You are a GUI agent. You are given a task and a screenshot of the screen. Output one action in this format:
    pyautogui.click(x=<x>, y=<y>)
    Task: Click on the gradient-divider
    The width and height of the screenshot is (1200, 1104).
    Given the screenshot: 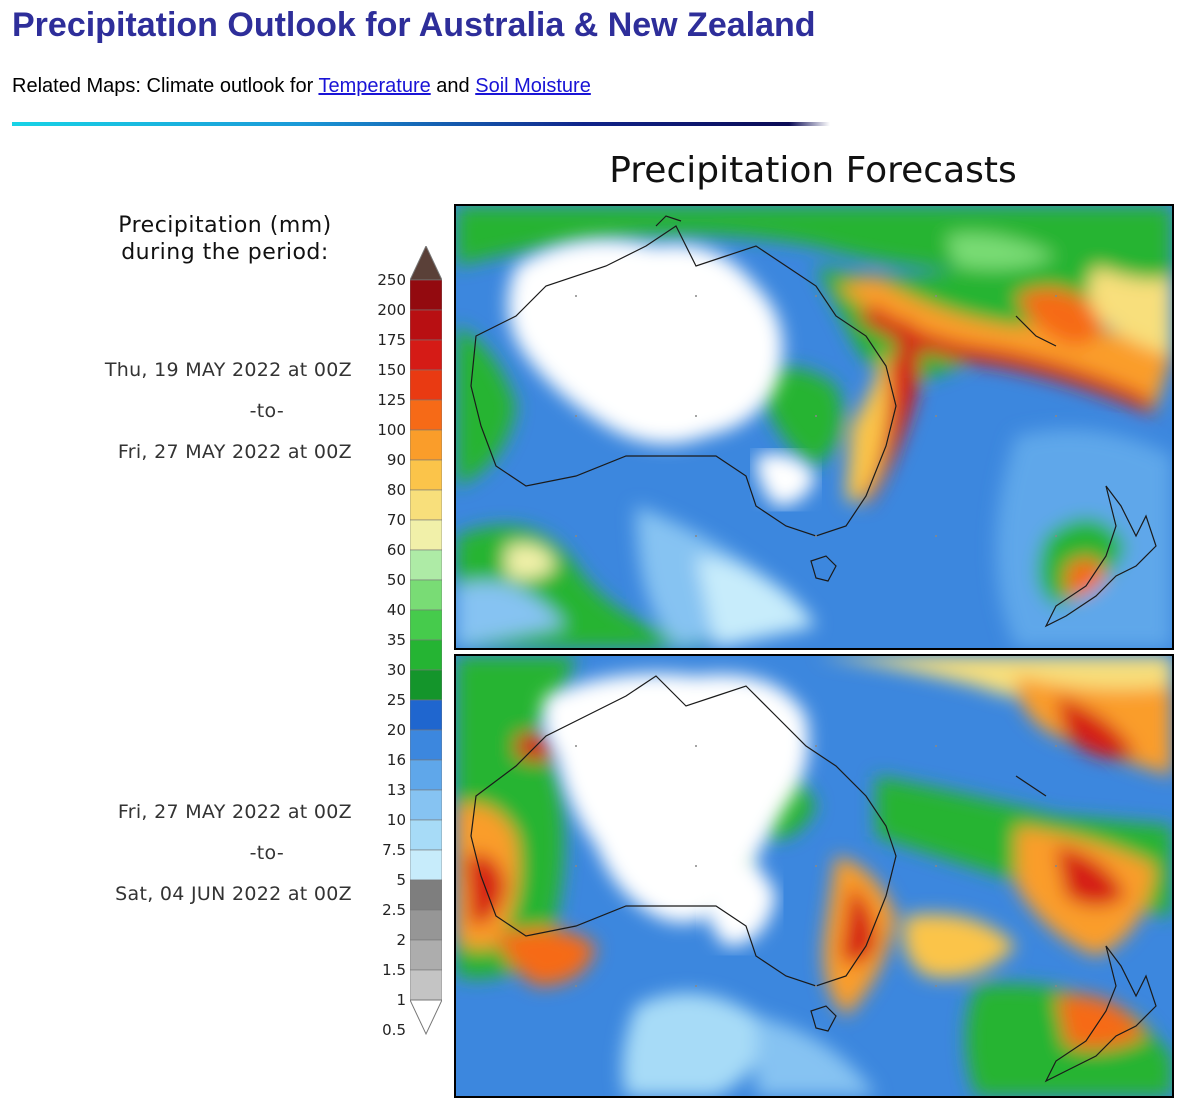 What is the action you would take?
    pyautogui.click(x=421, y=124)
    